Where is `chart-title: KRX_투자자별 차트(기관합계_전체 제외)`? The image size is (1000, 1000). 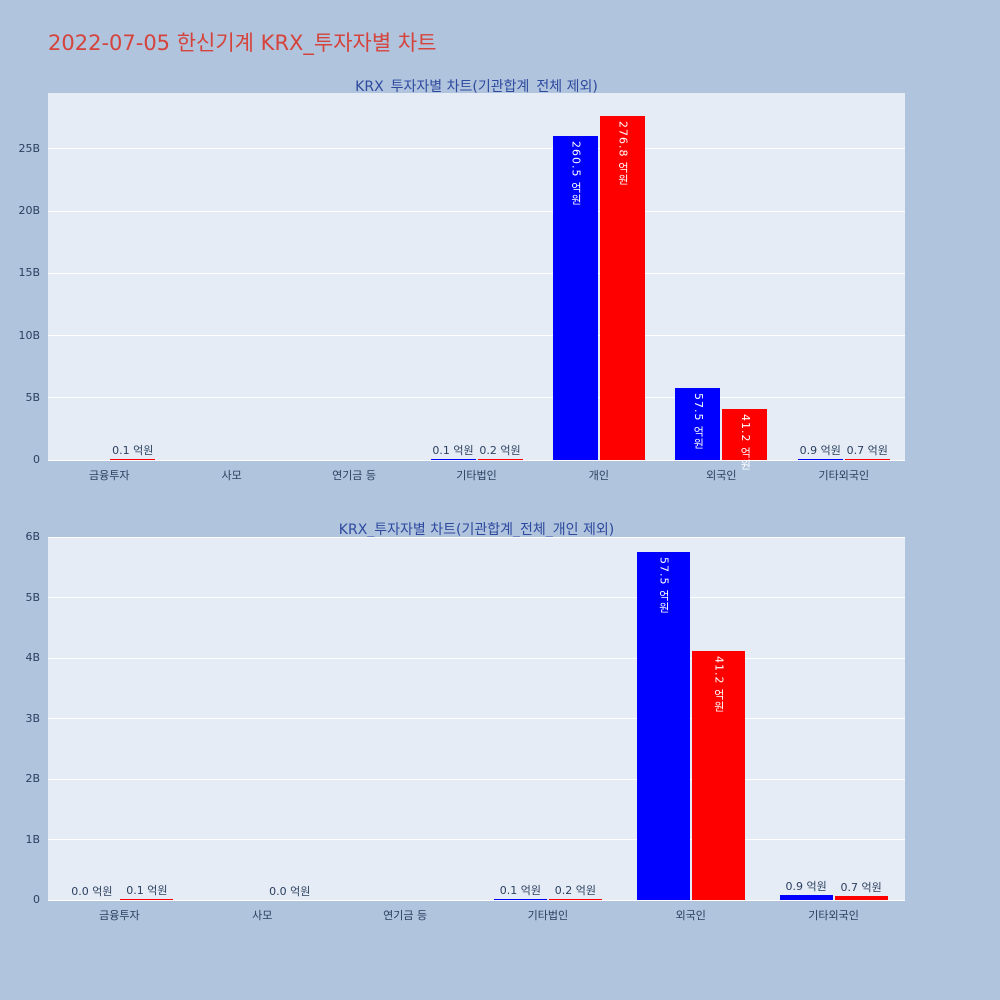
chart-title: KRX_투자자별 차트(기관합계_전체 제외) is located at coordinates (476, 87).